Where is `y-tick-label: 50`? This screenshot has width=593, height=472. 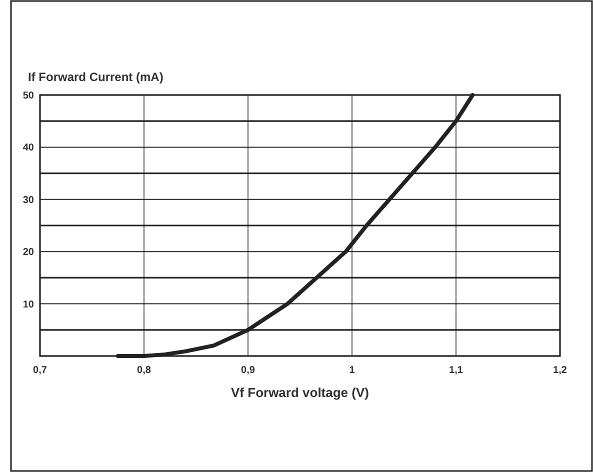 y-tick-label: 50 is located at coordinates (28, 96).